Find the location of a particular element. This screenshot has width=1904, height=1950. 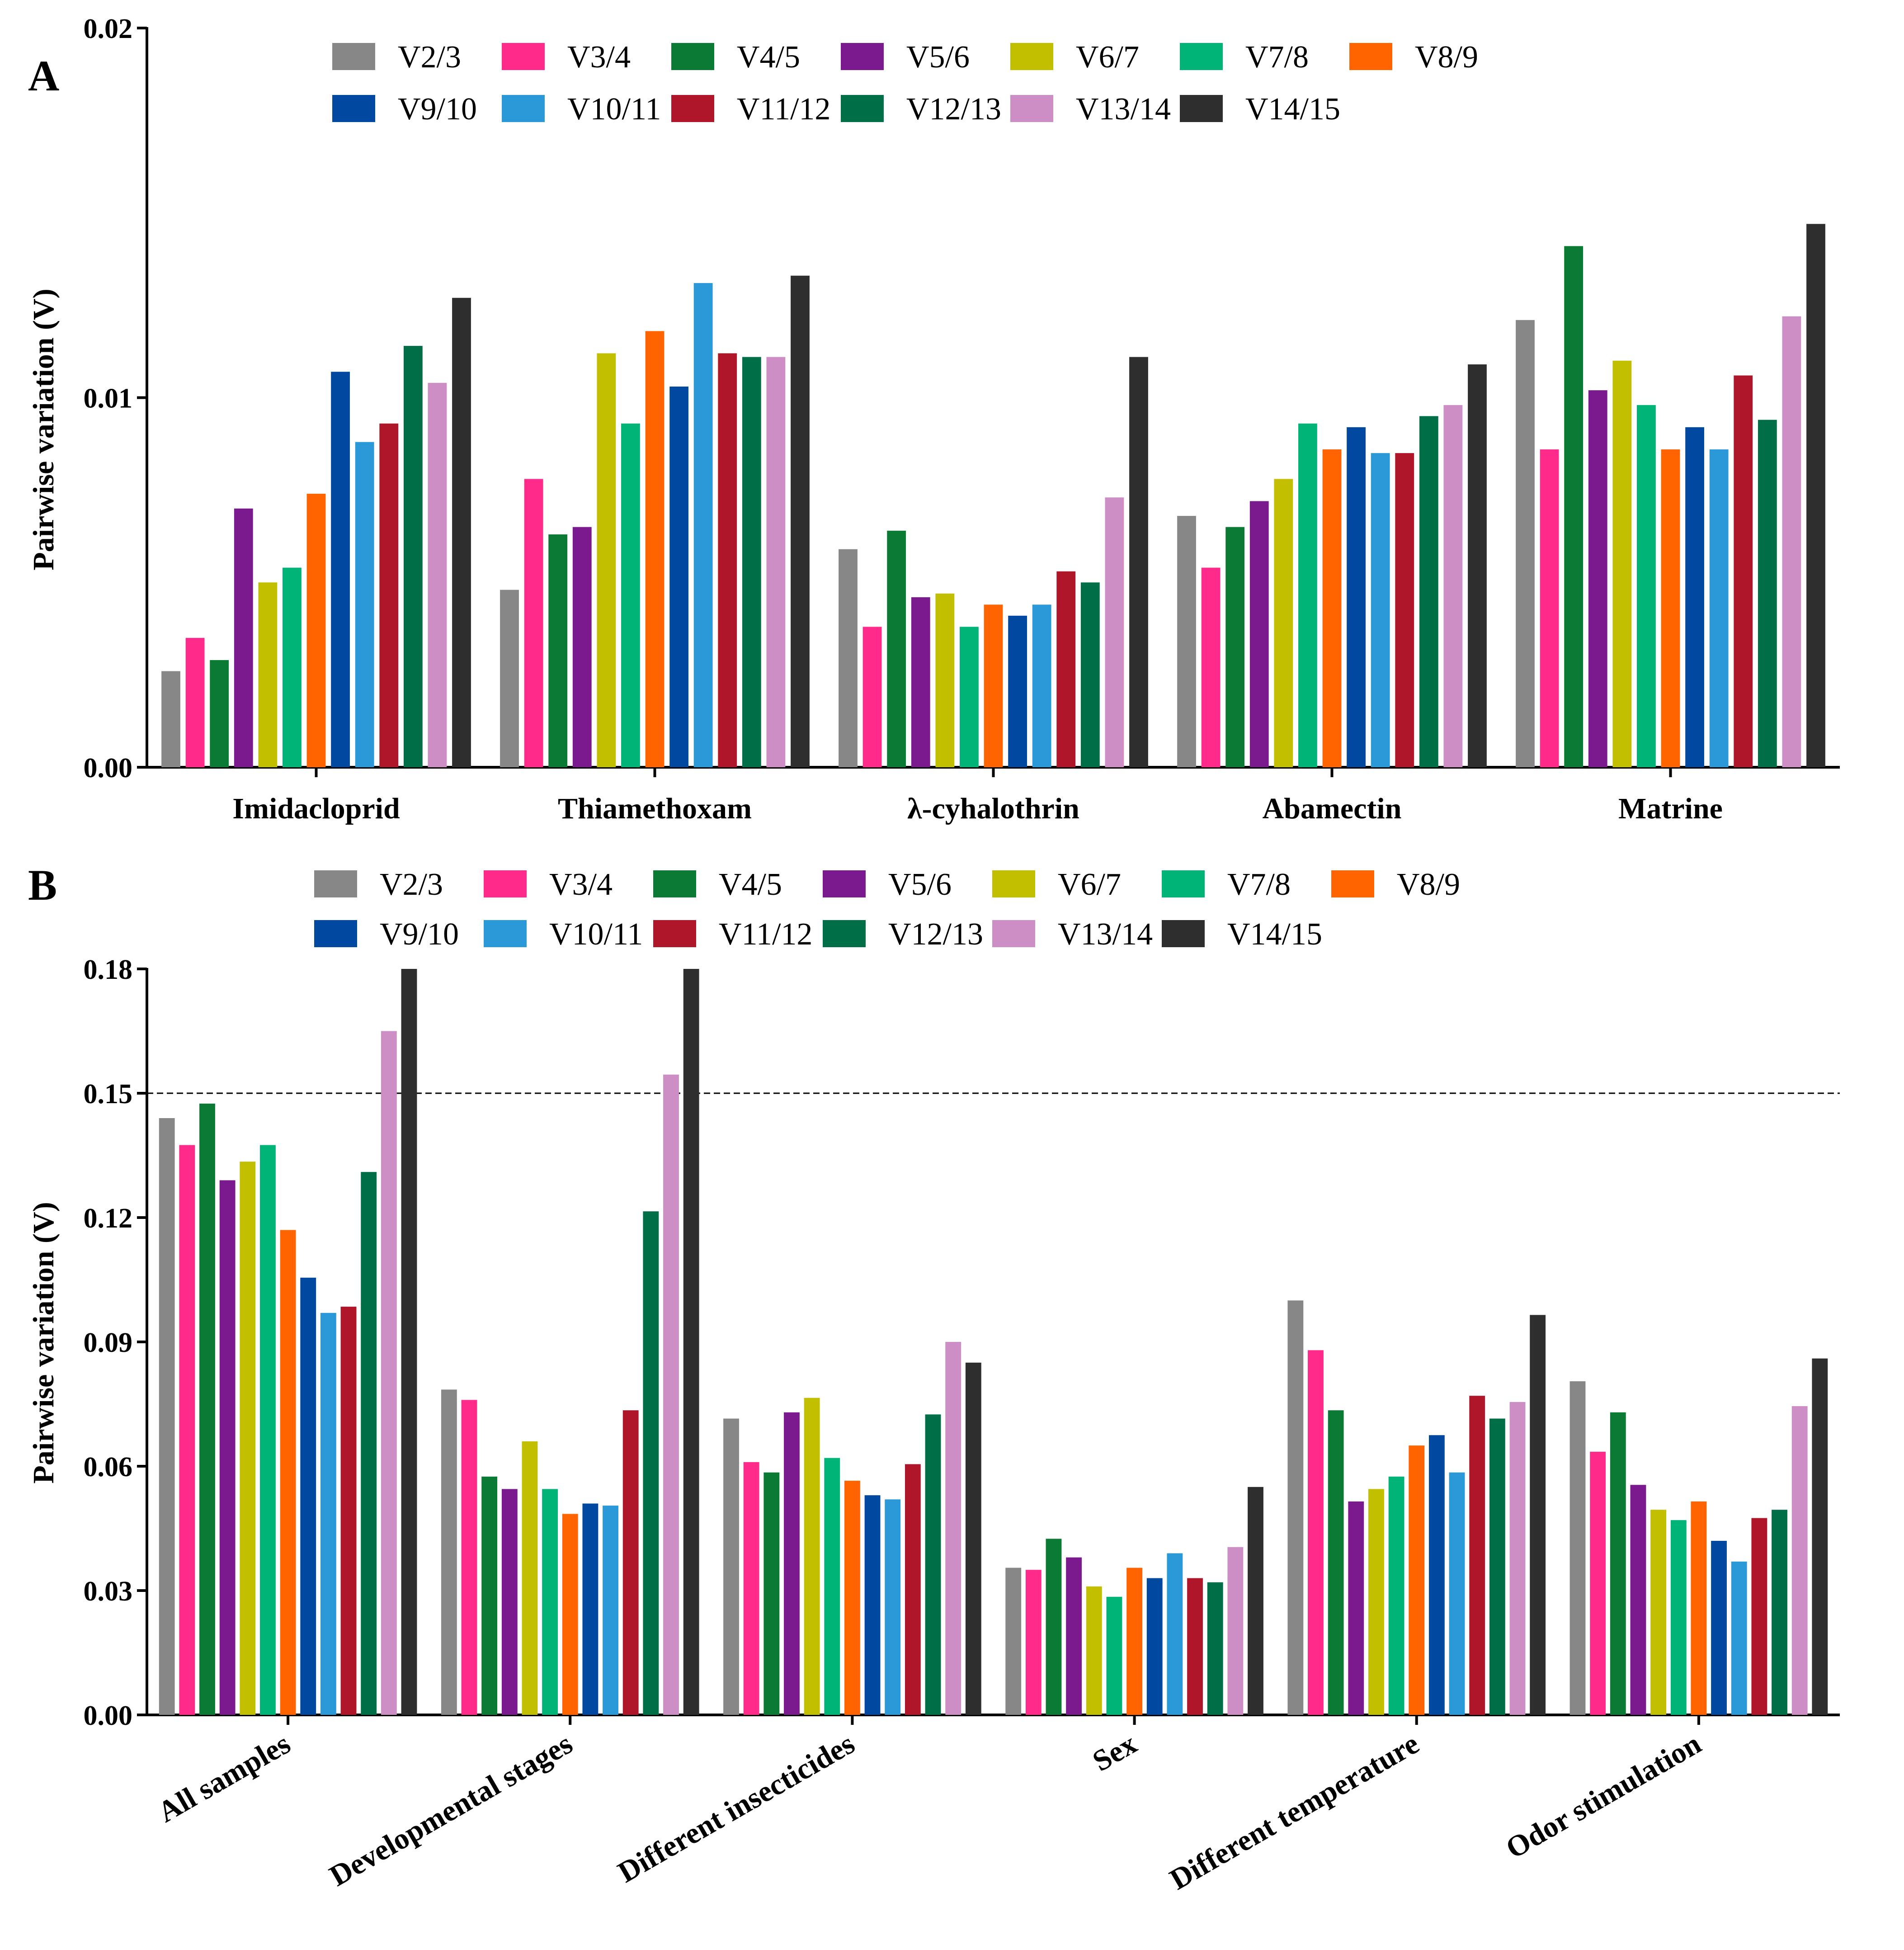

bar-v12-13-developmental-stages is located at coordinates (651, 1463).